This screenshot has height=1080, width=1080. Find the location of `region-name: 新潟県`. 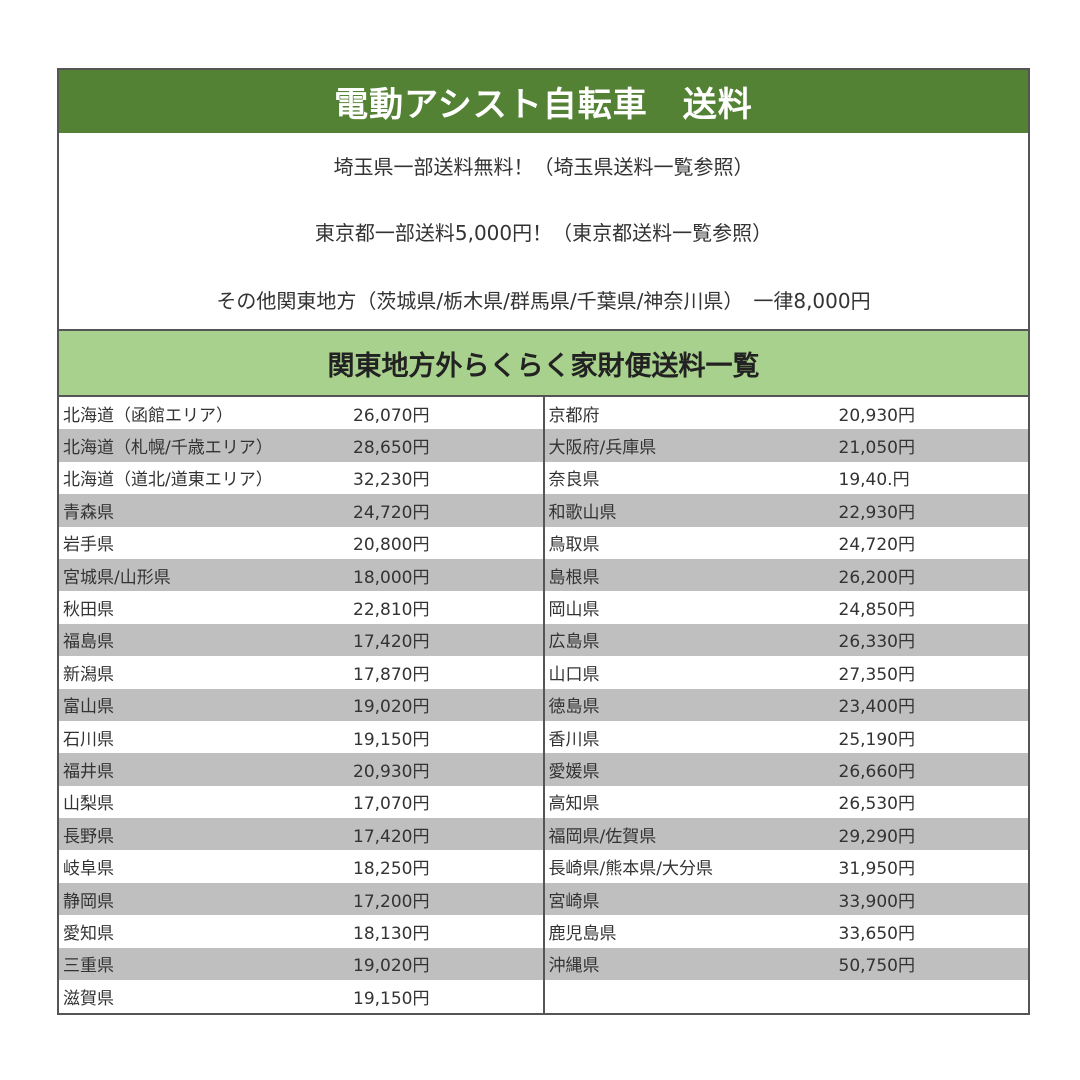

region-name: 新潟県 is located at coordinates (88, 674).